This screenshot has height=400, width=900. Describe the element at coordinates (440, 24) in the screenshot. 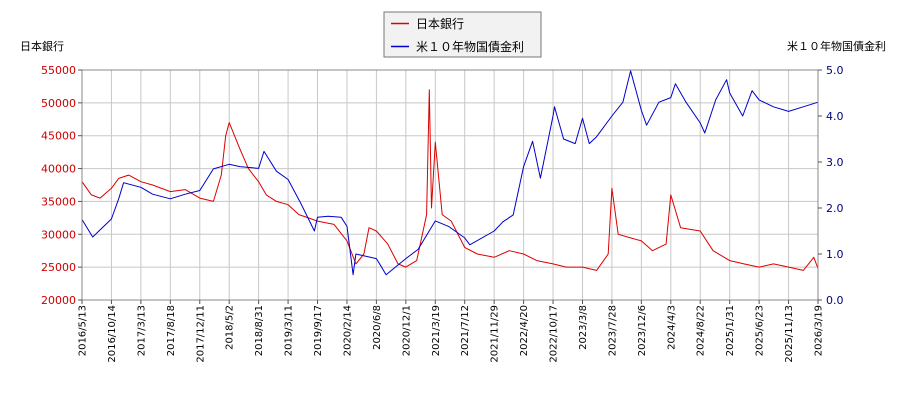

I see `legend-label-series1: 日本銀行` at that location.